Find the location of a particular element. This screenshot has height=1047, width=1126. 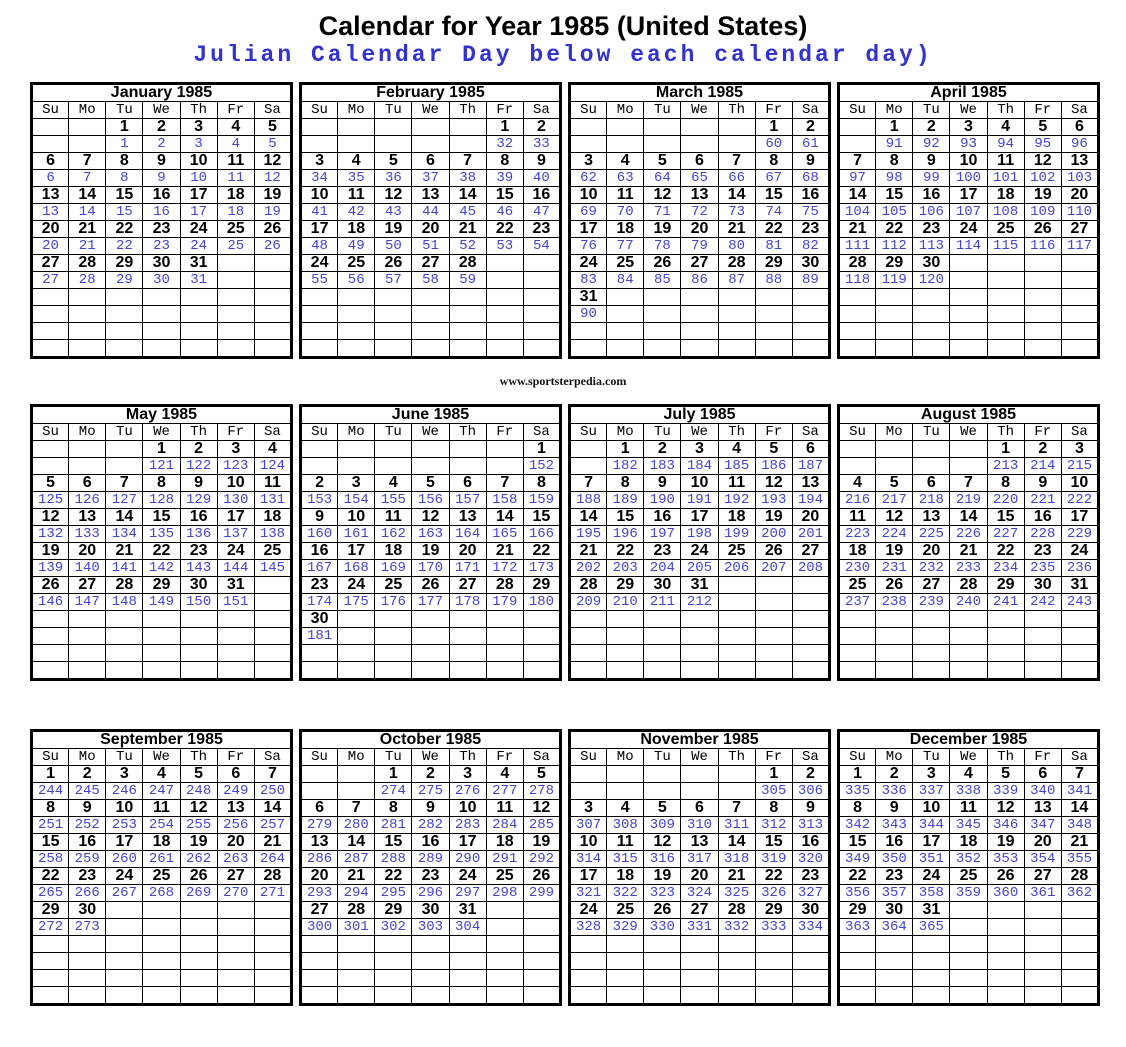

calendar-day-cell: 18 is located at coordinates (625, 876).